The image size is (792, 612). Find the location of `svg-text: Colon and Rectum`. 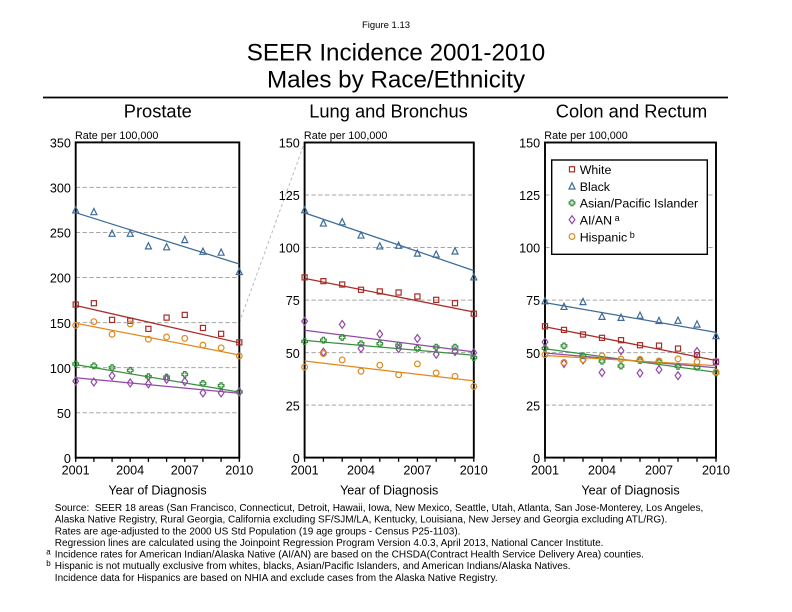

svg-text: Colon and Rectum is located at coordinates (631, 111).